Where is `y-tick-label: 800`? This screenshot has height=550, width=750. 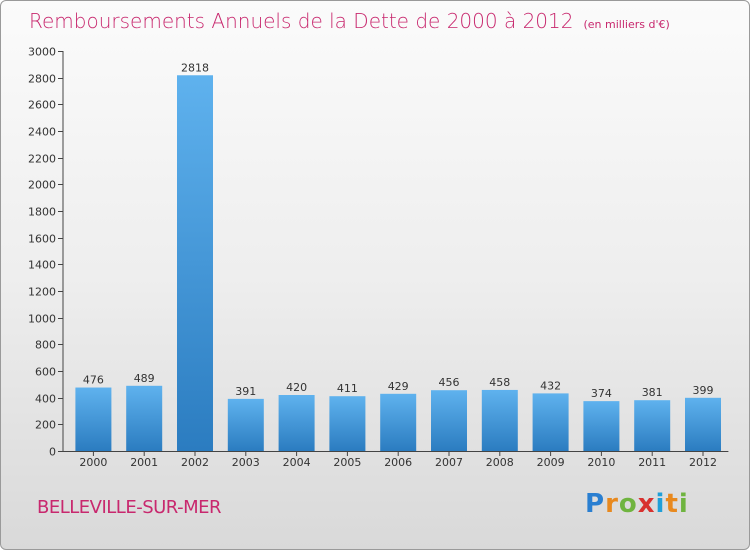 y-tick-label: 800 is located at coordinates (45, 345).